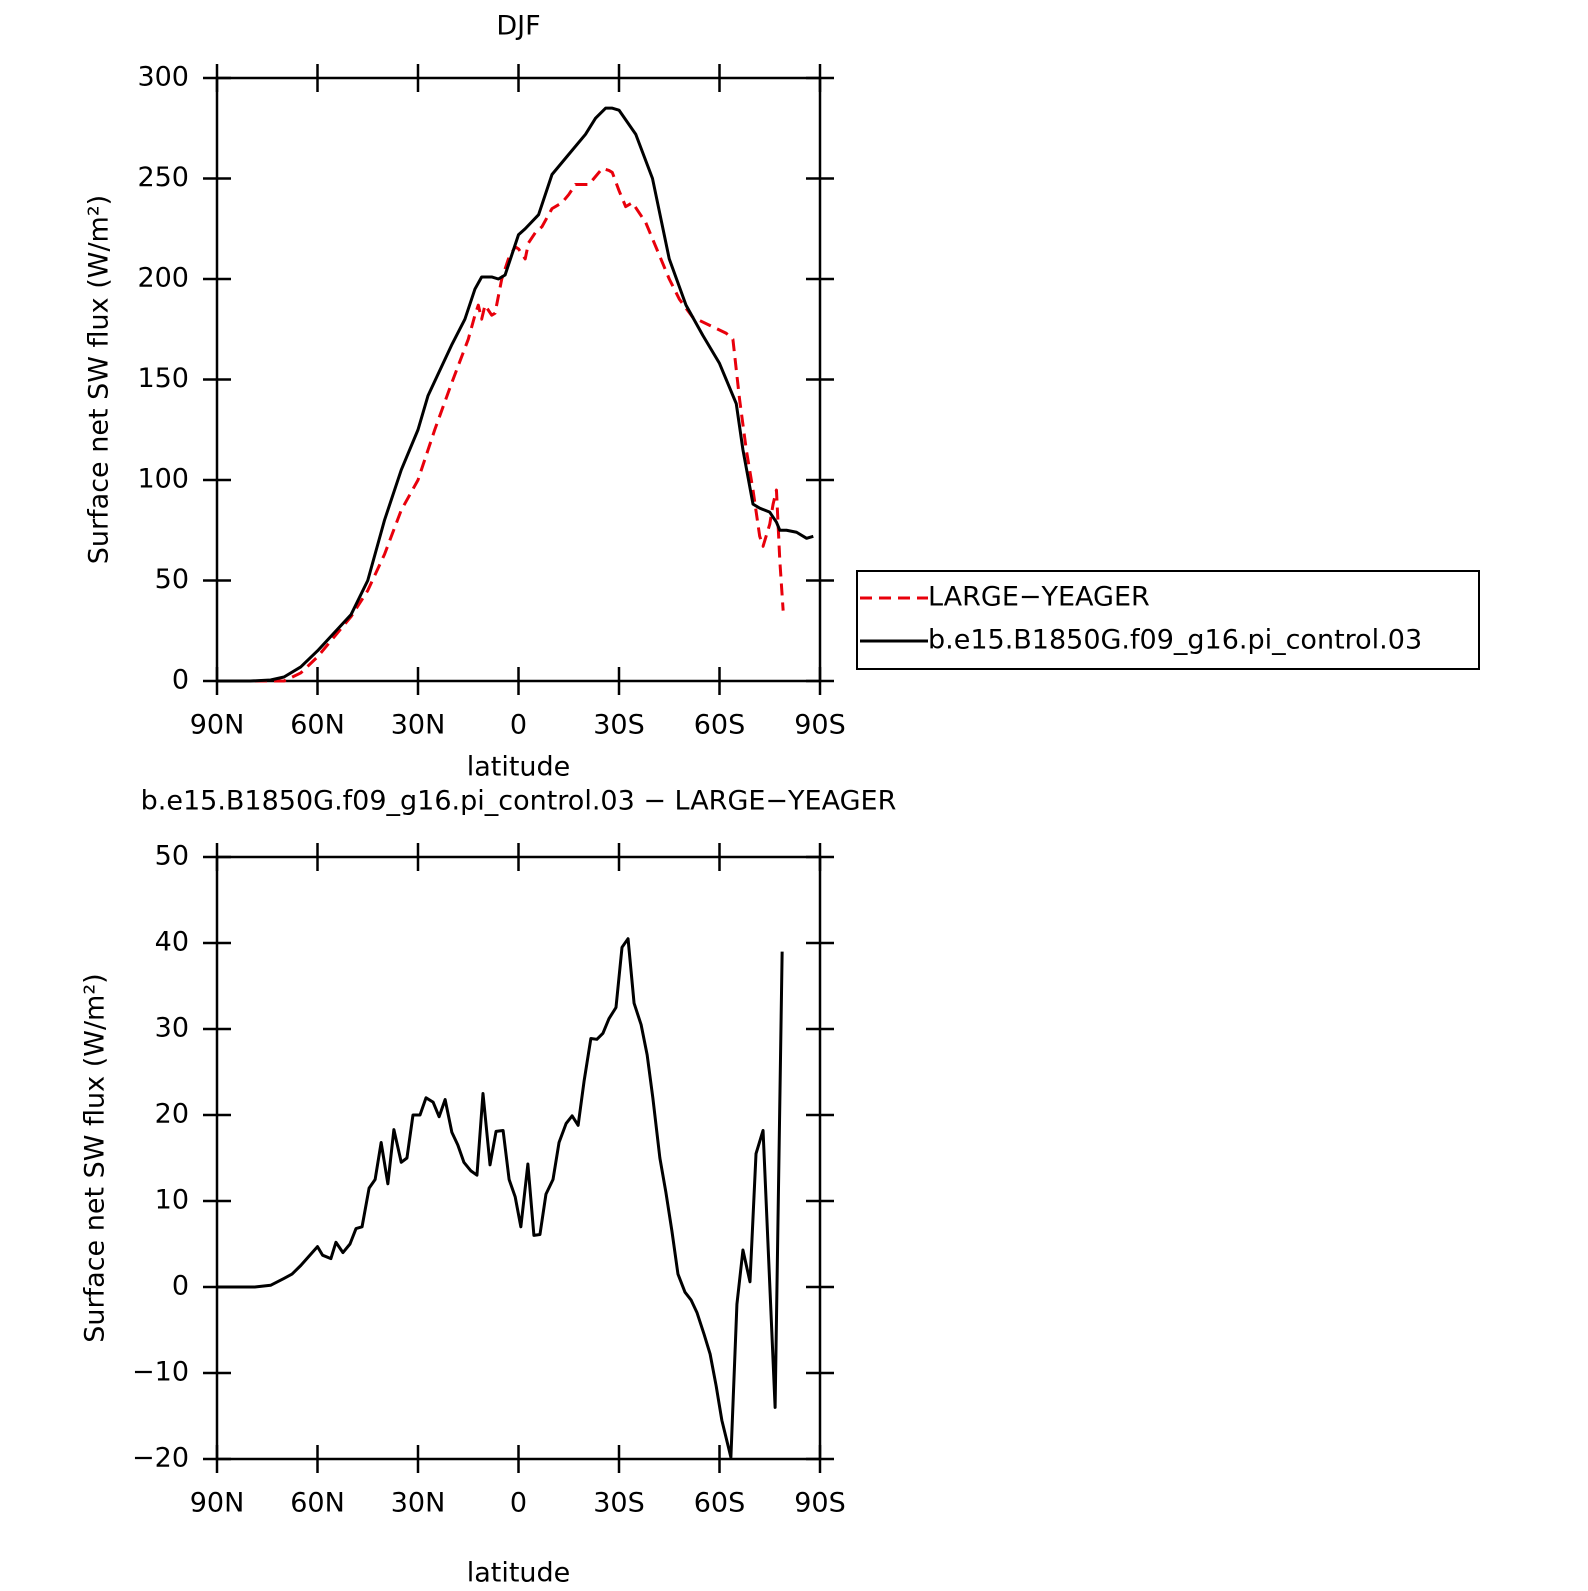  Describe the element at coordinates (172, 1200) in the screenshot. I see `y-tick-label: 10` at that location.